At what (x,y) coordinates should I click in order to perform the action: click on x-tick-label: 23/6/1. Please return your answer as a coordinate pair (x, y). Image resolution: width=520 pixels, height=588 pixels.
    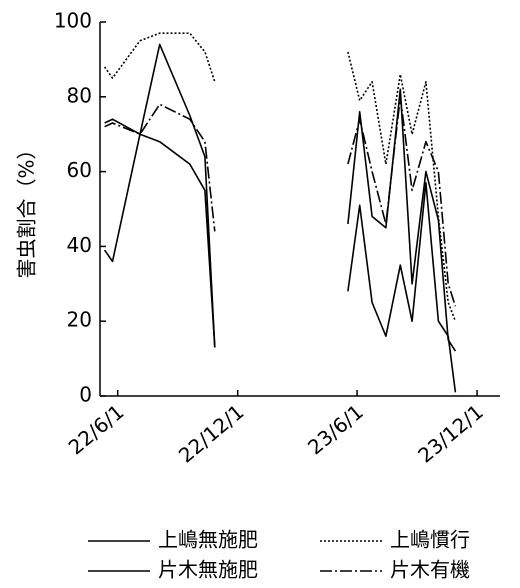
    Looking at the image, I should click on (335, 430).